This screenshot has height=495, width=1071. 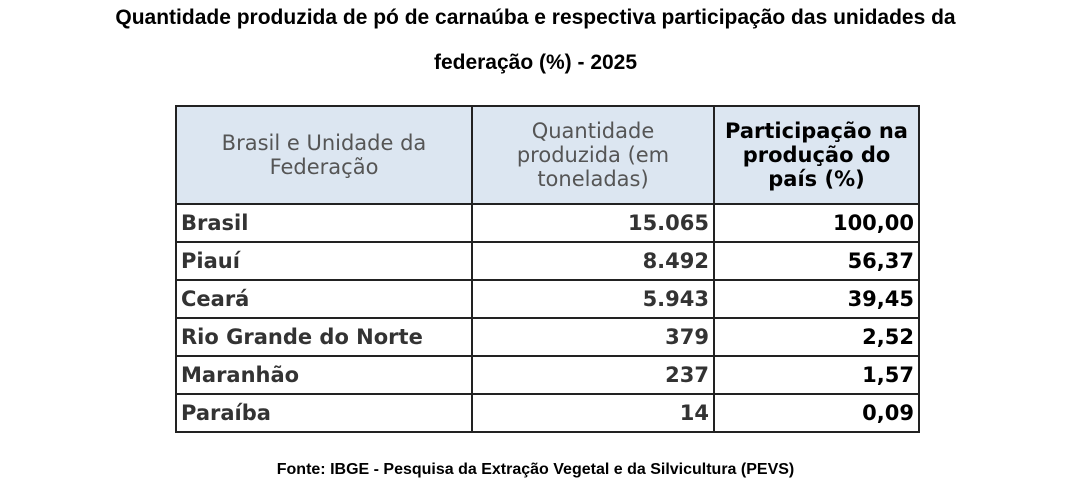 I want to click on table-cell: 2,52, so click(x=816, y=337).